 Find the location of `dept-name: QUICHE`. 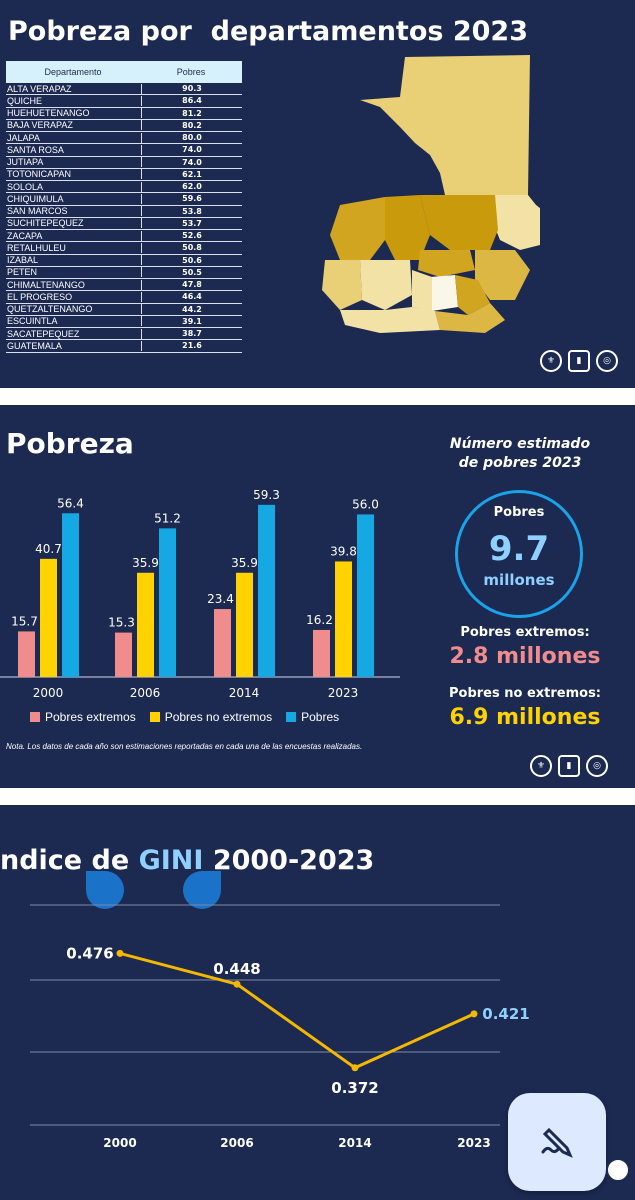

dept-name: QUICHE is located at coordinates (74, 100).